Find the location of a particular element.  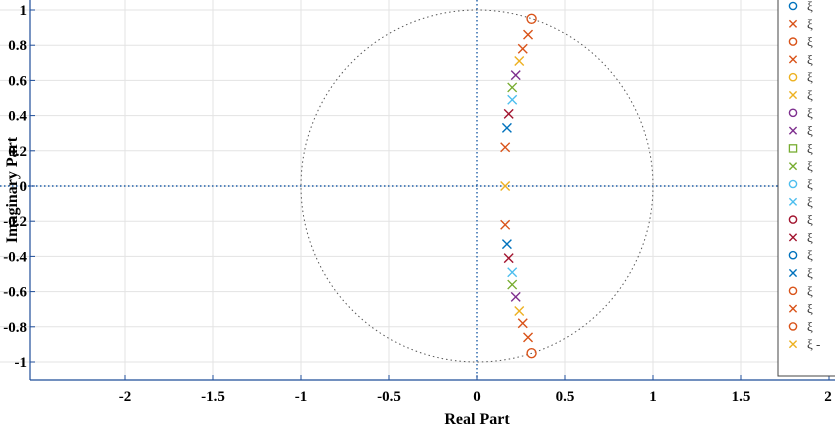

x-tick-label: -1.5 is located at coordinates (213, 397).